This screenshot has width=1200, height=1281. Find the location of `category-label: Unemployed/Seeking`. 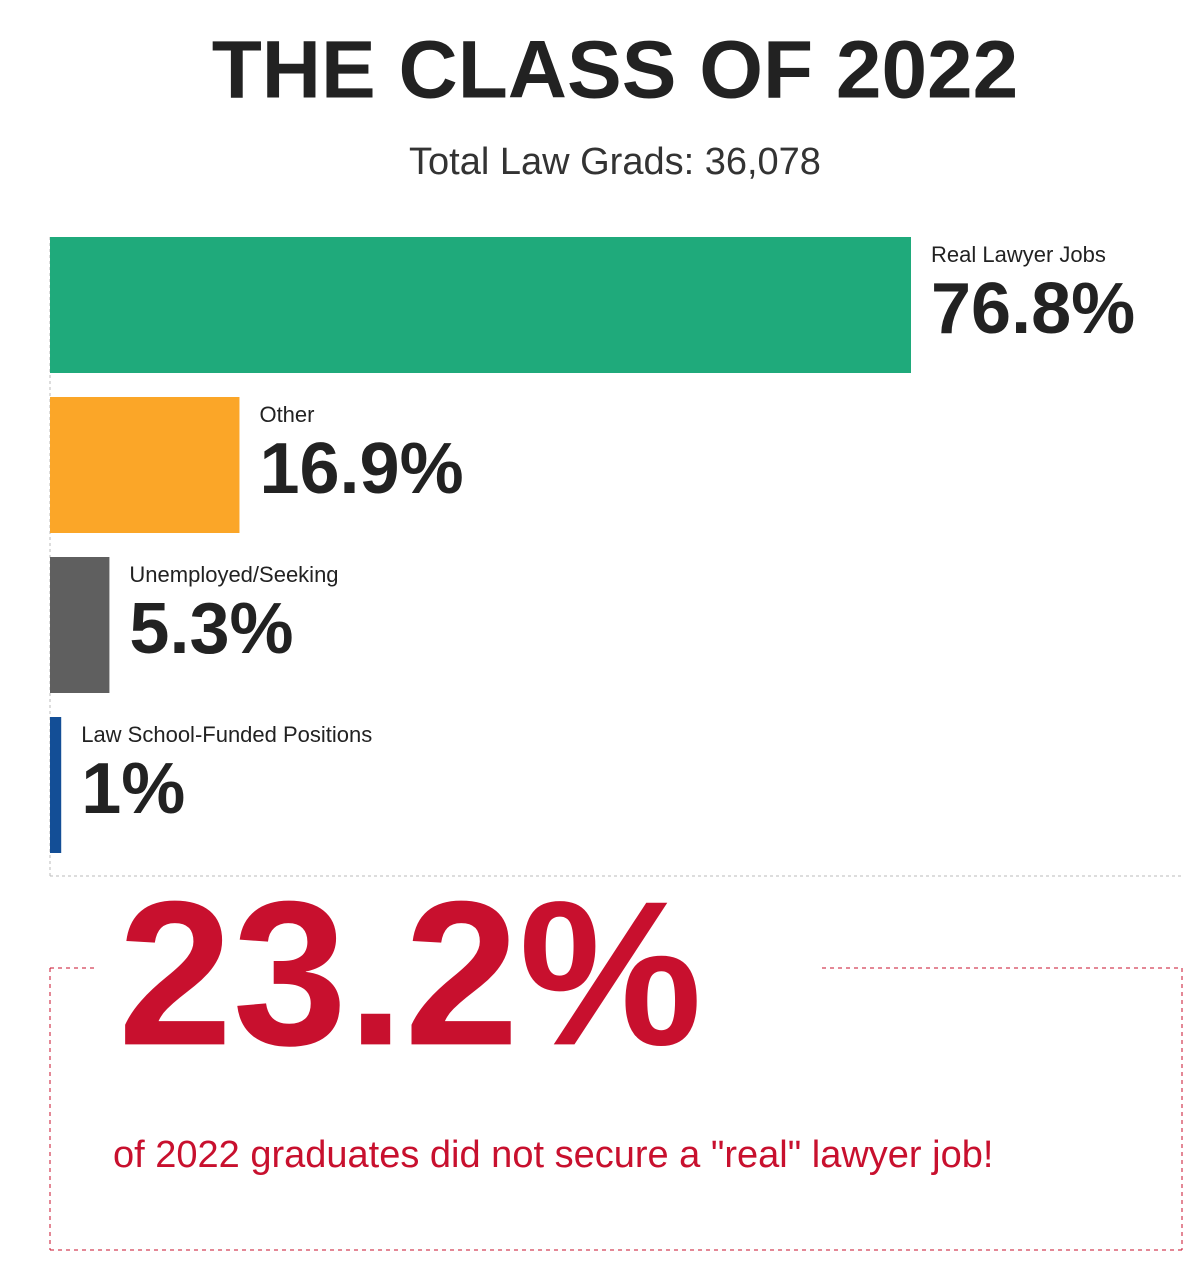

category-label: Unemployed/Seeking is located at coordinates (233, 574).